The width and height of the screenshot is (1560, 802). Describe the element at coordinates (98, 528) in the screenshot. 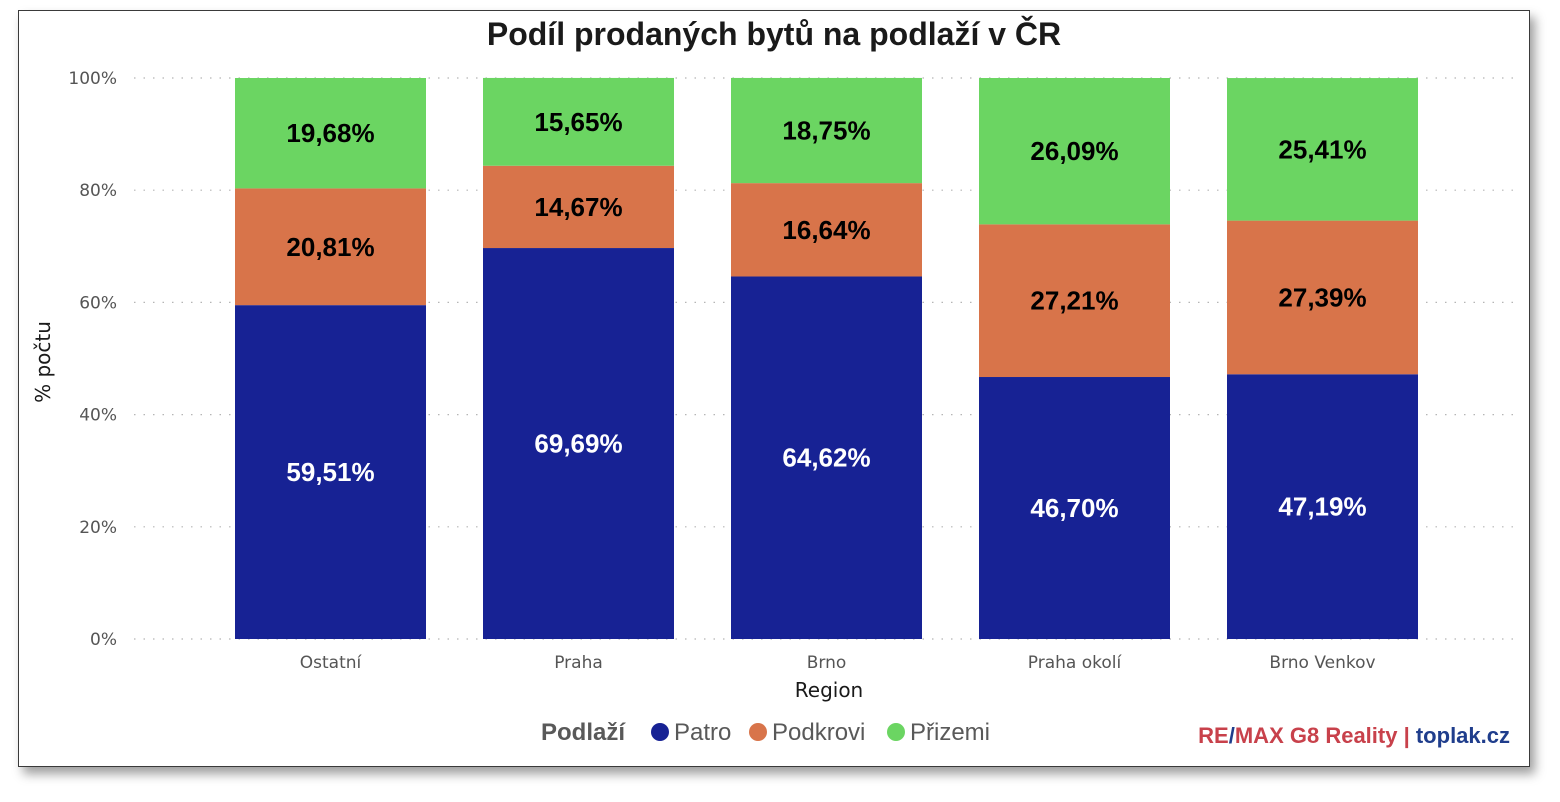

I see `y-tick-label: 20%` at that location.